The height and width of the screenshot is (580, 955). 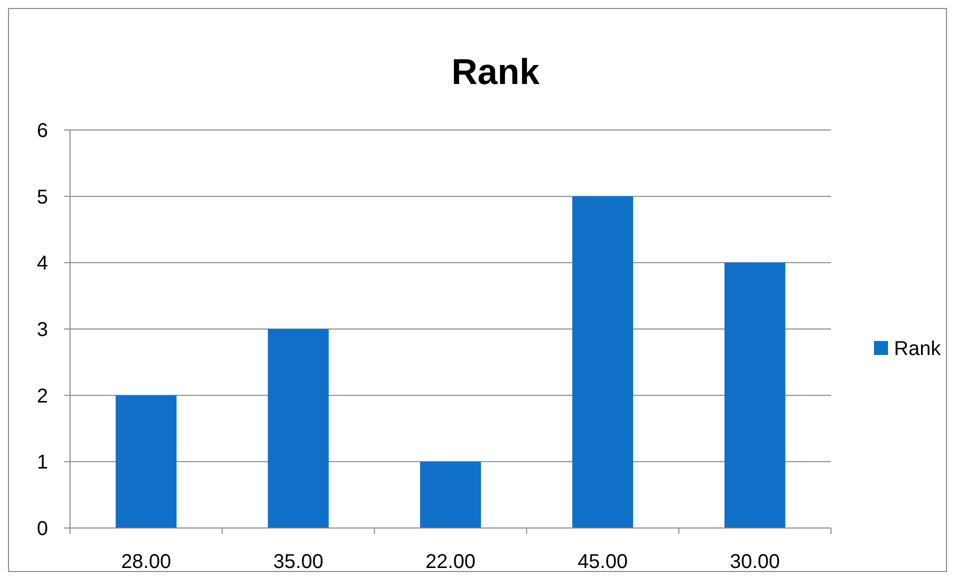 I want to click on y-tick-label: 2, so click(x=42, y=396).